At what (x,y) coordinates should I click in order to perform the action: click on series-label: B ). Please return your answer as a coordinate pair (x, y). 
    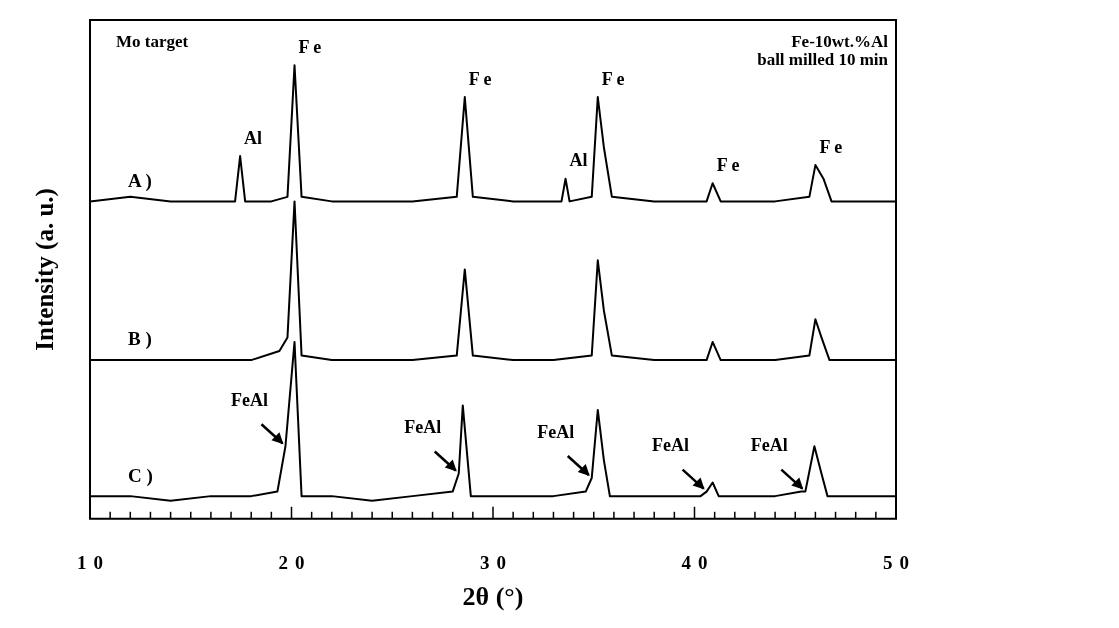
    Looking at the image, I should click on (140, 339).